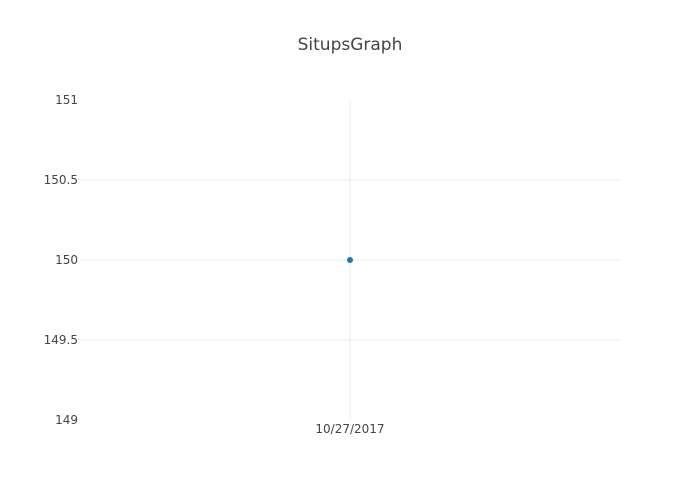 The image size is (700, 504). I want to click on y-axis-ticks: 149 149.5 150 150.5 151, so click(61, 260).